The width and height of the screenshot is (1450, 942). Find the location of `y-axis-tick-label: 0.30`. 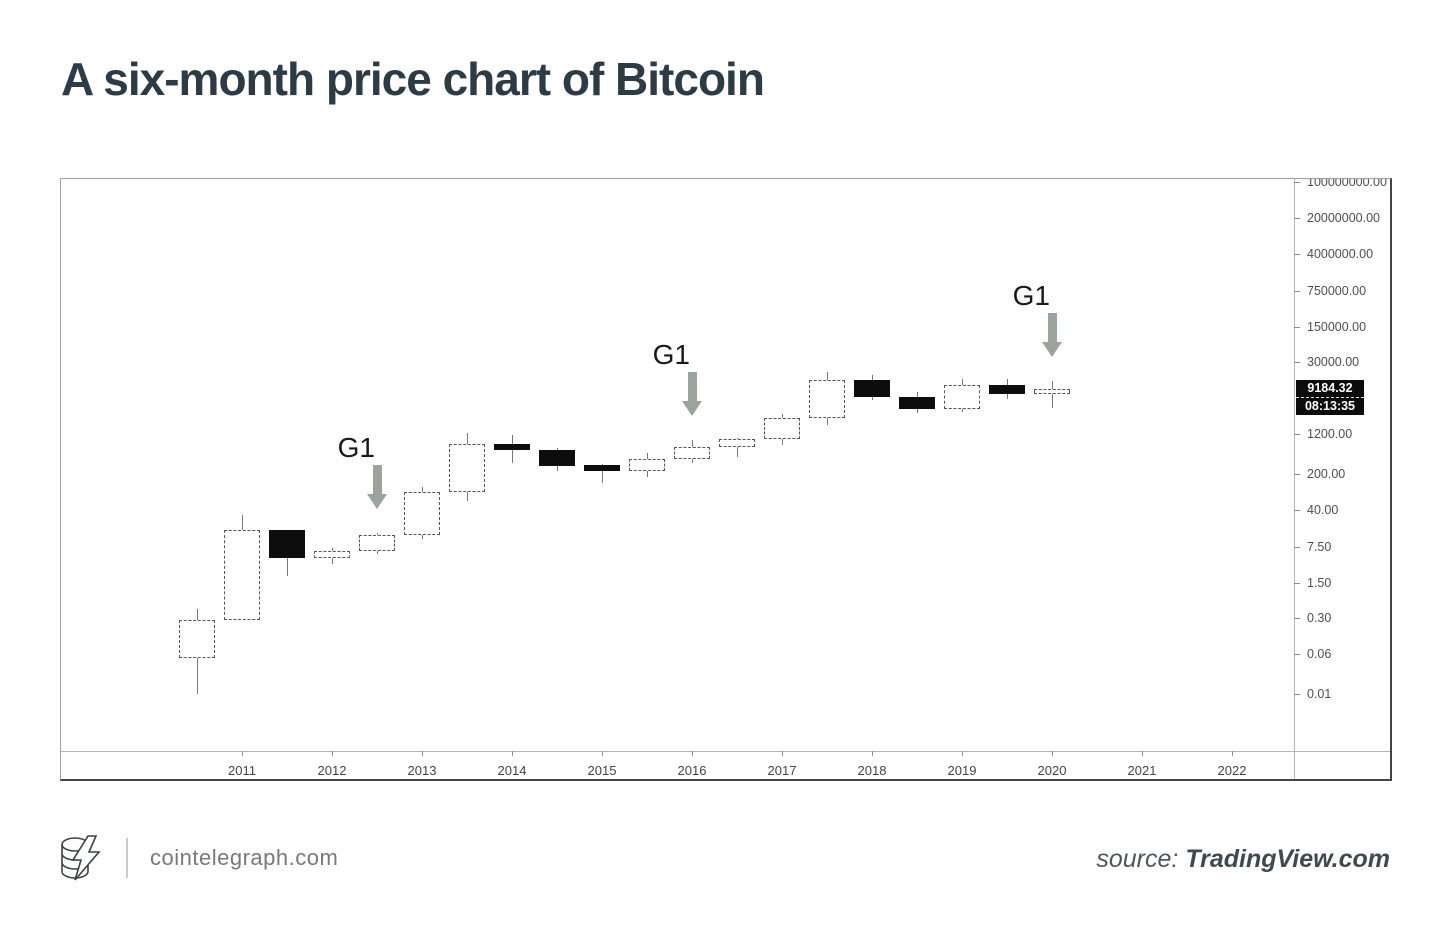

y-axis-tick-label: 0.30 is located at coordinates (1319, 618).